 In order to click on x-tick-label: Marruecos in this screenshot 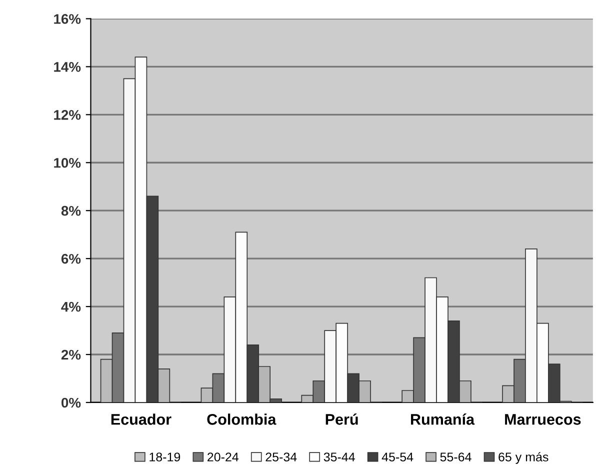, I will do `click(543, 419)`.